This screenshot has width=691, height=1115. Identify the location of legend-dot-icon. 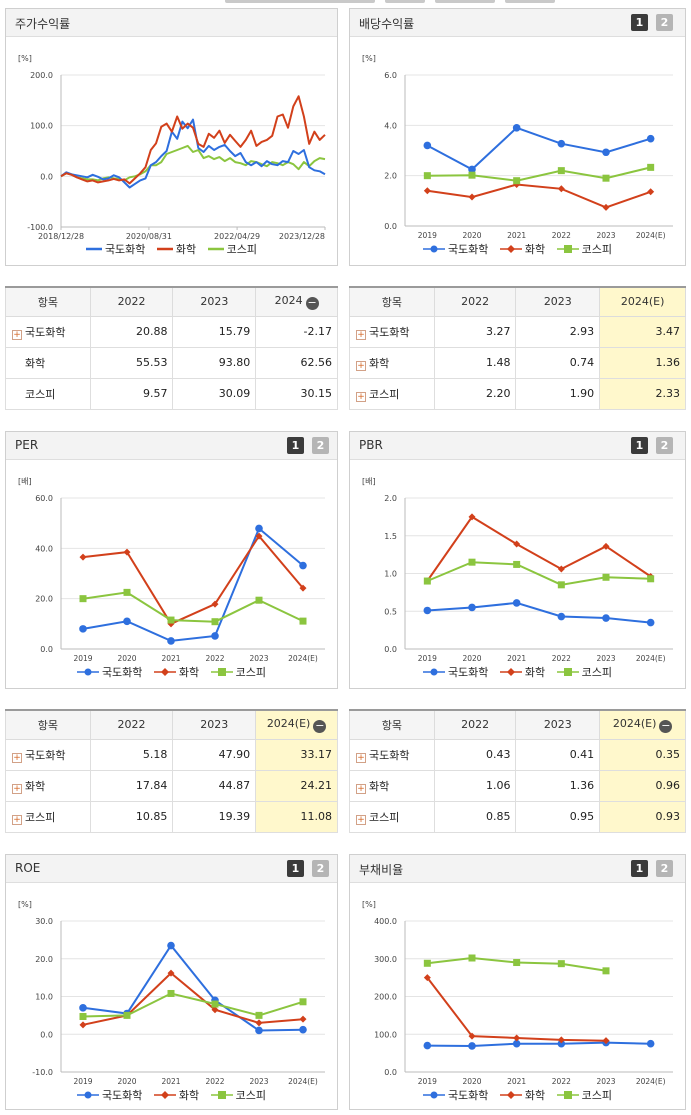
(87, 1095).